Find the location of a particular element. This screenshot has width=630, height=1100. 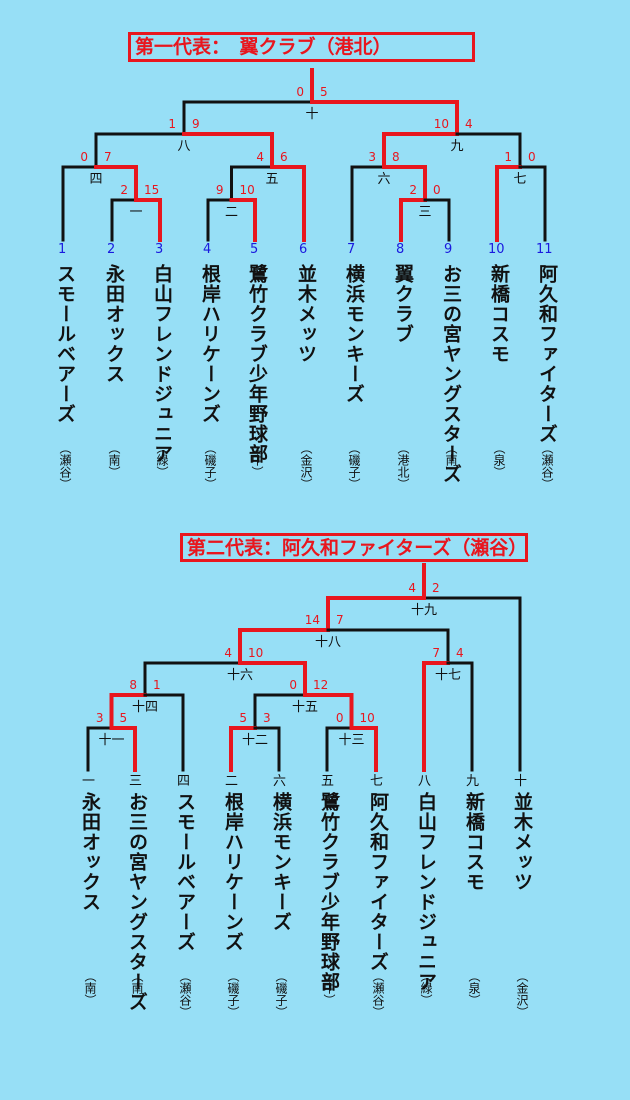

team-number: 6 is located at coordinates (303, 249).